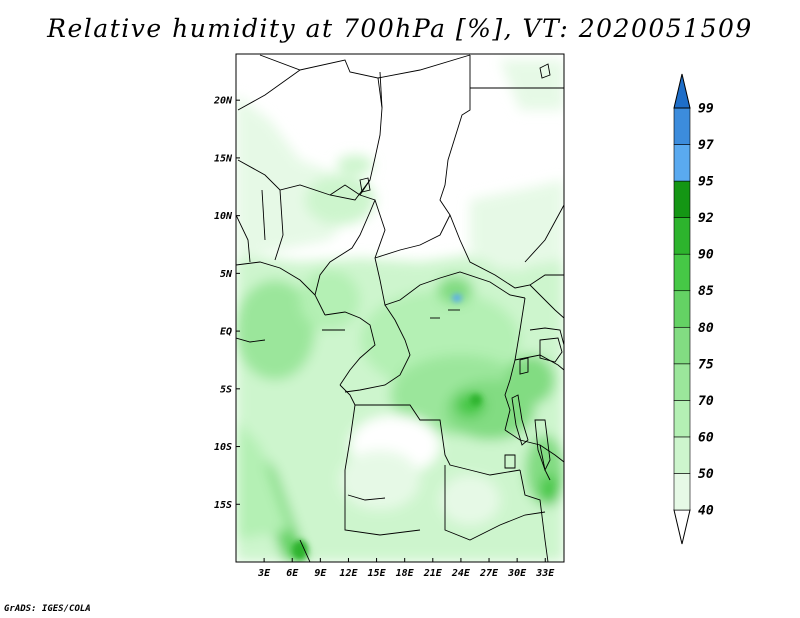 The image size is (800, 618). What do you see at coordinates (706, 218) in the screenshot?
I see `colorbar-label: 92` at bounding box center [706, 218].